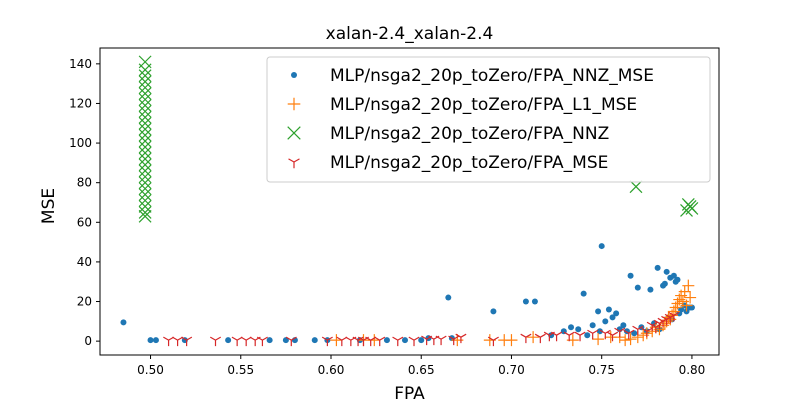  Describe the element at coordinates (240, 370) in the screenshot. I see `x-tick-label: 0.55` at that location.